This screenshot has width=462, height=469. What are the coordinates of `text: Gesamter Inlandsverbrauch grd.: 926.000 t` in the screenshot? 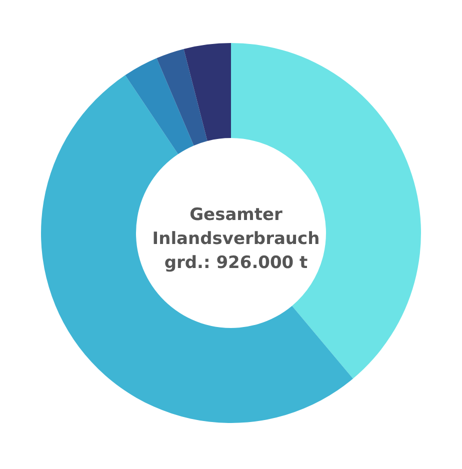 It's located at (236, 239).